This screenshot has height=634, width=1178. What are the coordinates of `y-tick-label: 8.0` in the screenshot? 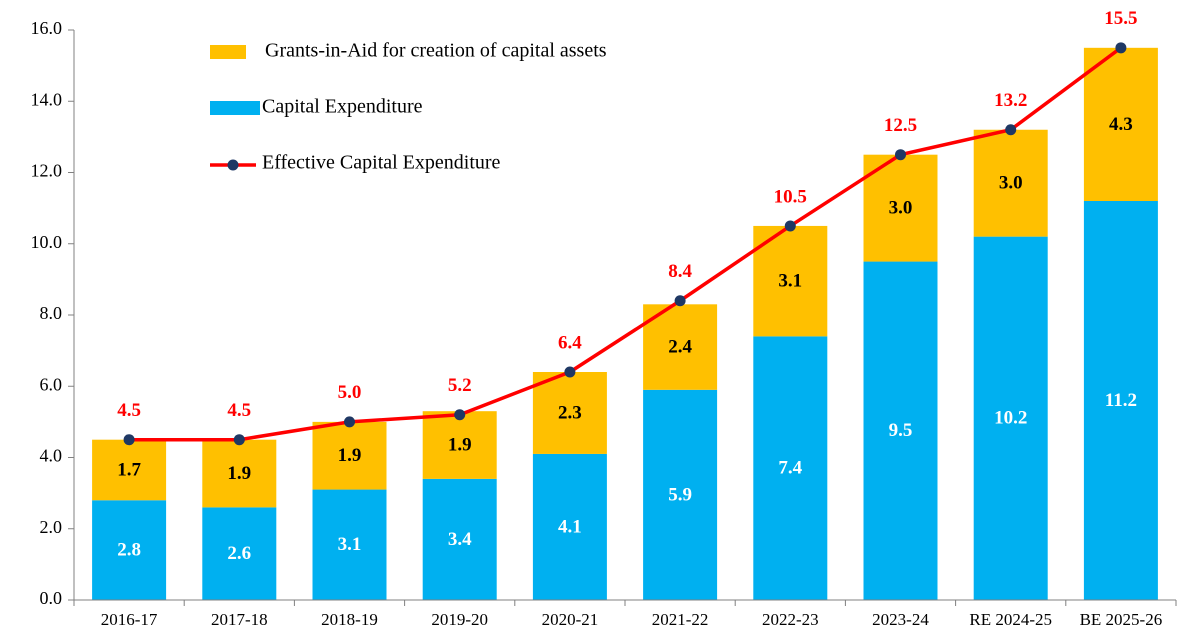 It's located at (51, 313).